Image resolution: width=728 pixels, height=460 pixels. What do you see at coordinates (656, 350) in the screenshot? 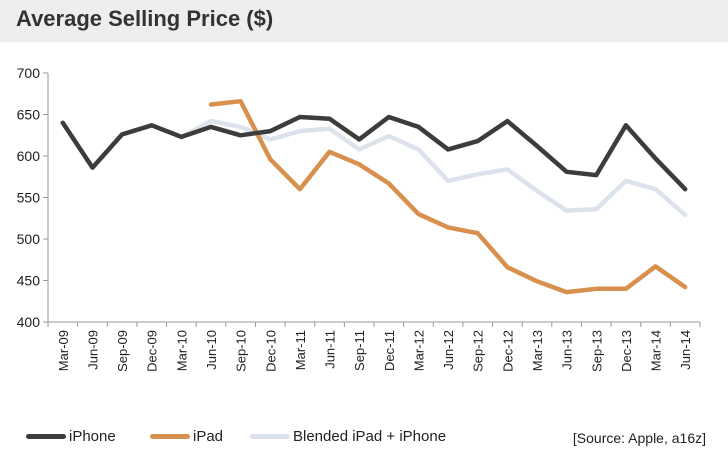
I see `x-tick-label-mar-14: Mar-14` at bounding box center [656, 350].